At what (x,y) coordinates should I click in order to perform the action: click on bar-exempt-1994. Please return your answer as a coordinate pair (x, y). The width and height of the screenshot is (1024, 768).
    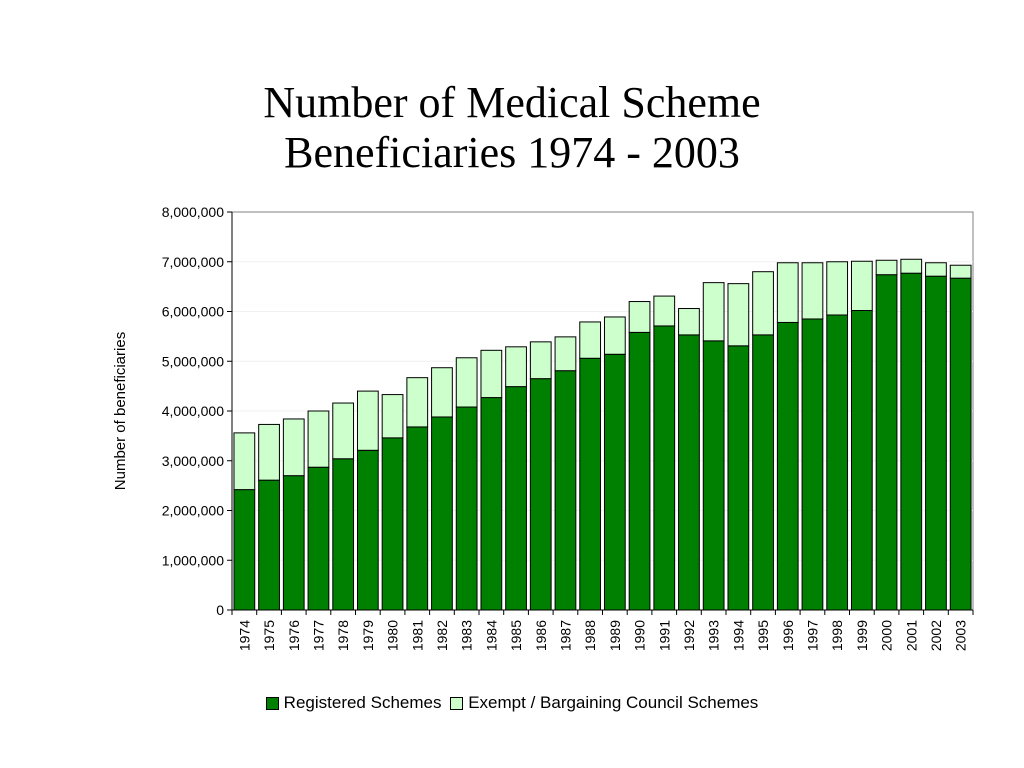
    Looking at the image, I should click on (738, 315).